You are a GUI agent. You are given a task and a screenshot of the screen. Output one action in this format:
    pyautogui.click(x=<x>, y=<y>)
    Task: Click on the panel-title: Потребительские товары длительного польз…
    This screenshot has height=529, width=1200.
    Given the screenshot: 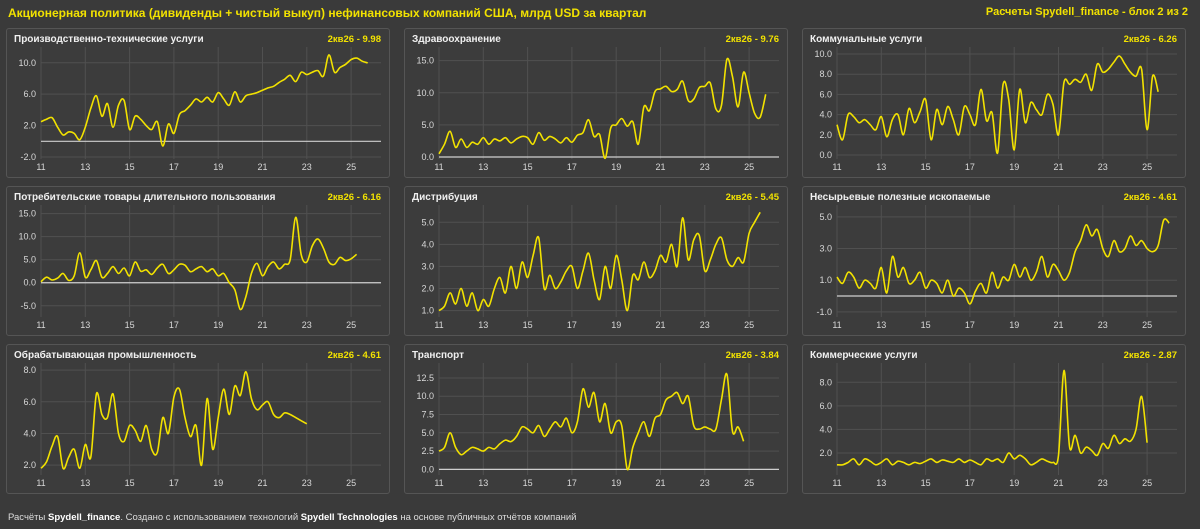 What is the action you would take?
    pyautogui.click(x=145, y=197)
    